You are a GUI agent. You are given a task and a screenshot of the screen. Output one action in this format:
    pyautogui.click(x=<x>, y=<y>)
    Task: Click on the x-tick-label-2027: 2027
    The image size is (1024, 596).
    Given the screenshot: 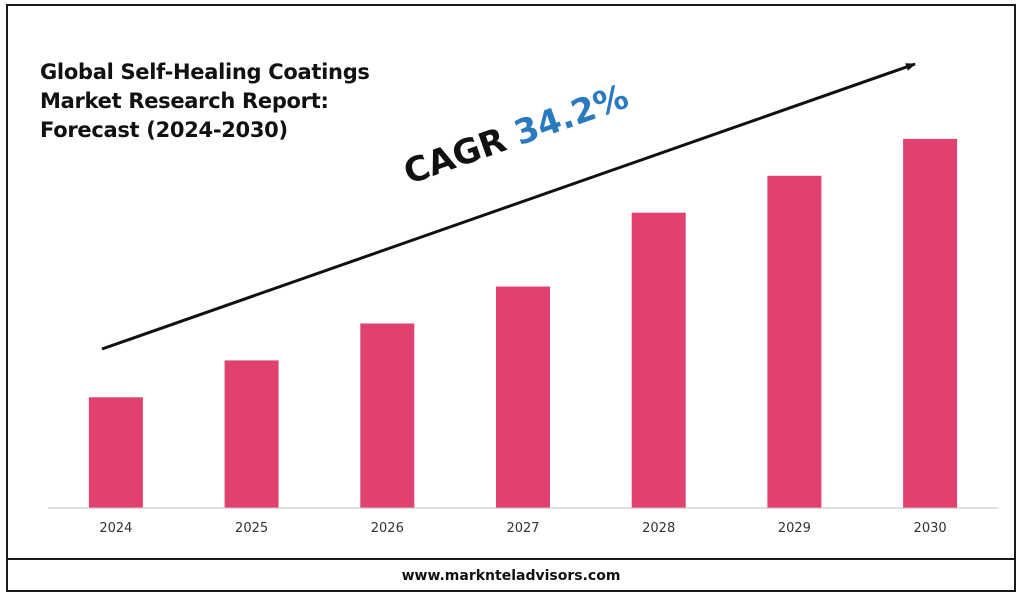 What is the action you would take?
    pyautogui.click(x=522, y=528)
    